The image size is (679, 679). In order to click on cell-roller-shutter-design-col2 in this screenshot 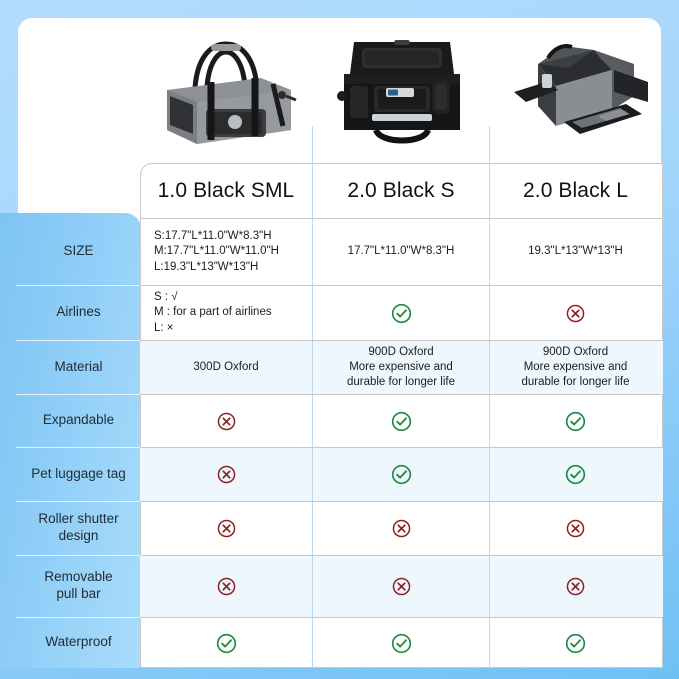, I will do `click(400, 528)`.